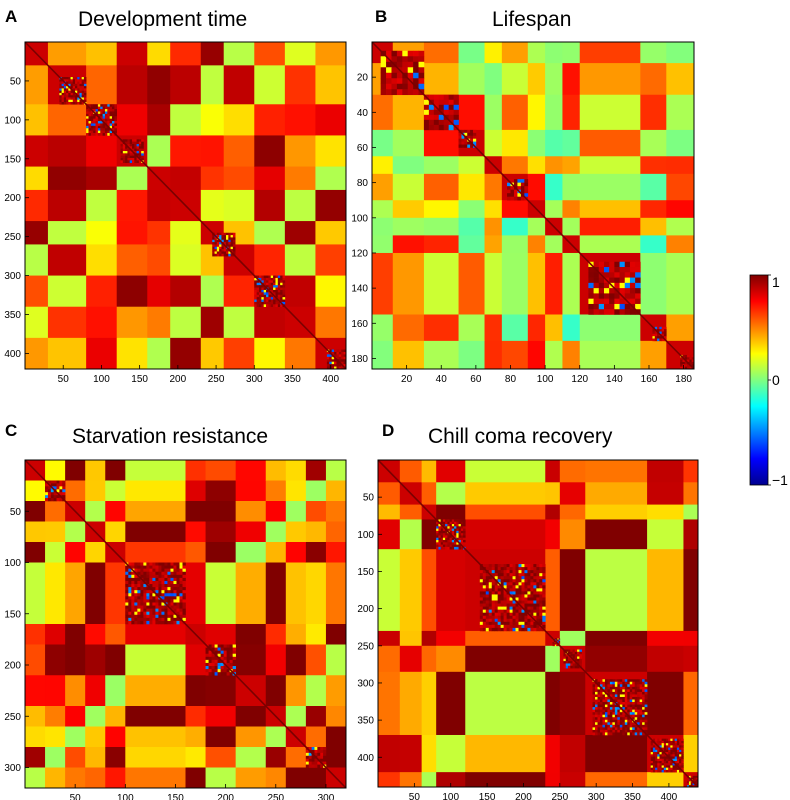  What do you see at coordinates (776, 282) in the screenshot?
I see `colorbar-tick-label: 1` at bounding box center [776, 282].